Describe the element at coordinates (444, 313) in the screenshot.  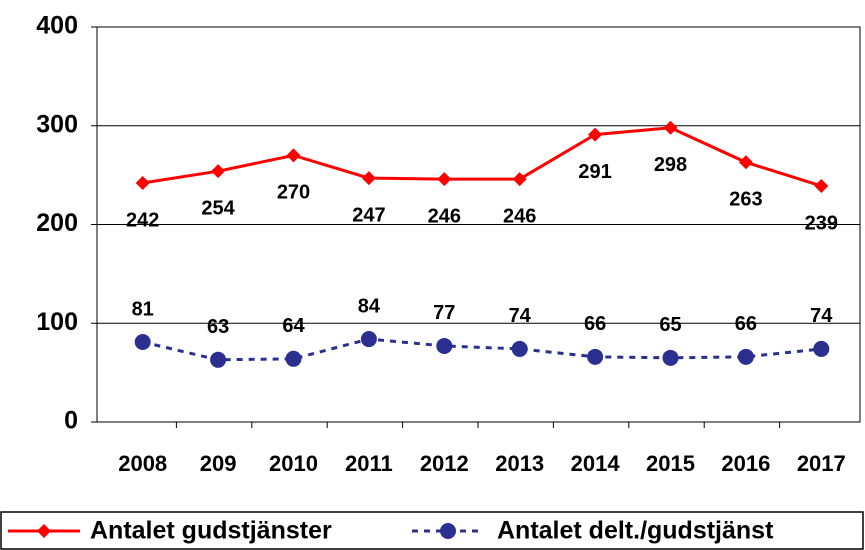
I see `data-label: 77` at that location.